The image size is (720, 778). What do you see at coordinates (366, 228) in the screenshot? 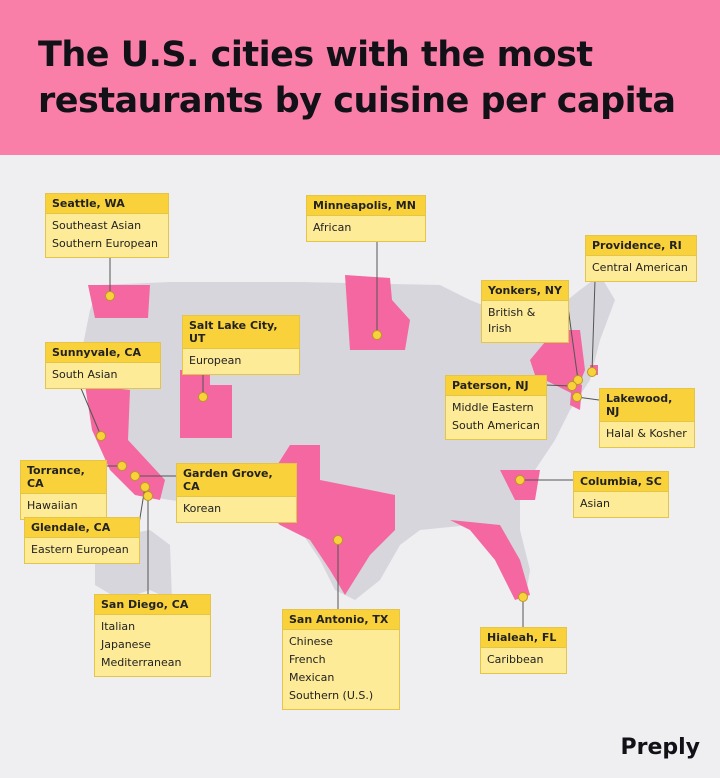
I see `cuisine-list: African` at bounding box center [366, 228].